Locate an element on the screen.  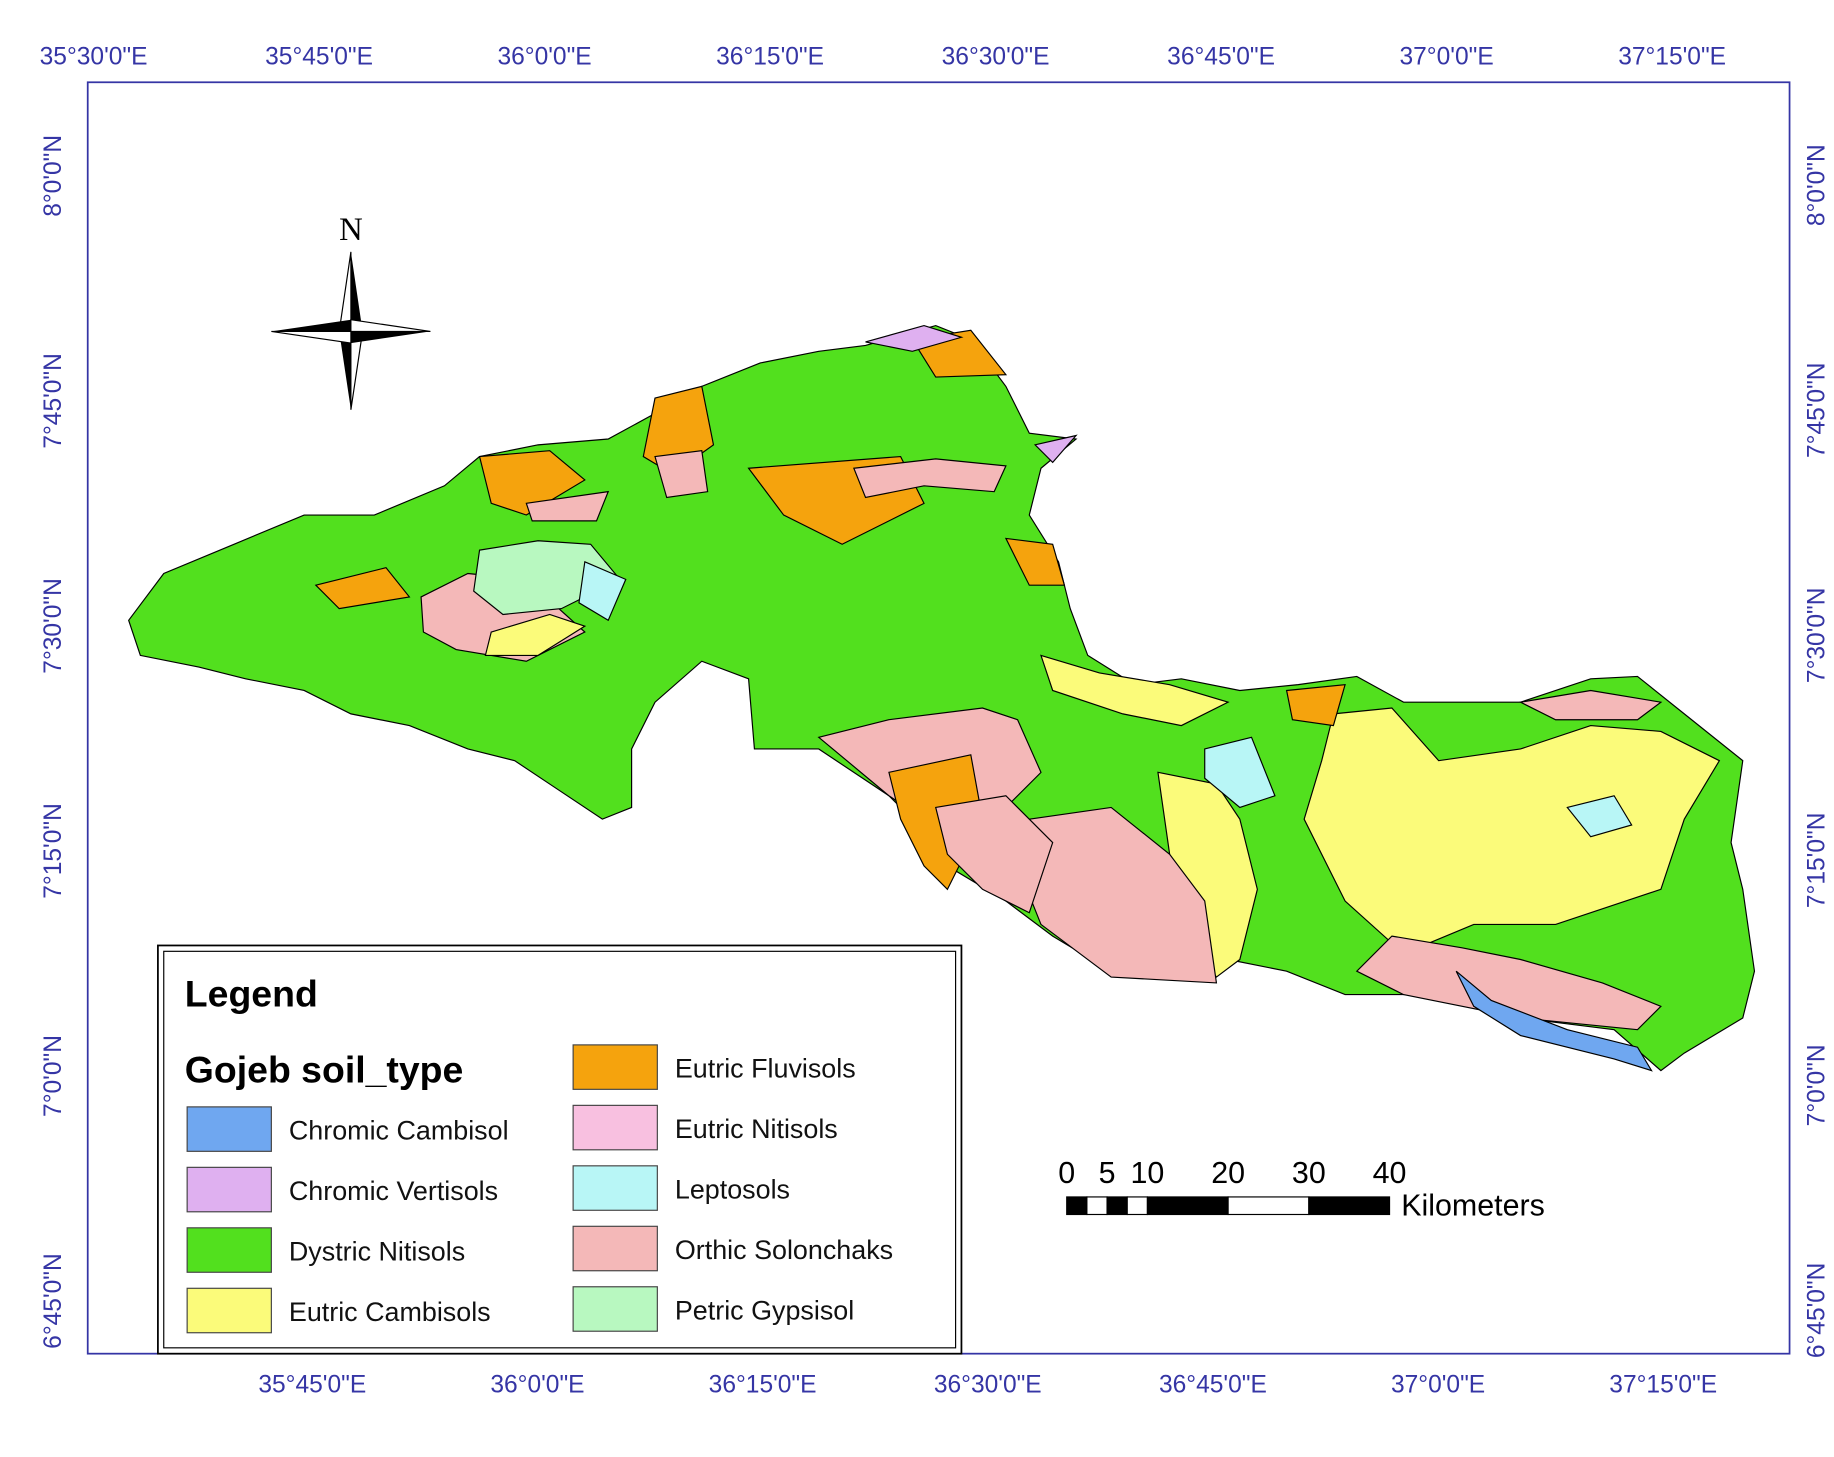
legend-label: Petric Gypsisol is located at coordinates (764, 1311).